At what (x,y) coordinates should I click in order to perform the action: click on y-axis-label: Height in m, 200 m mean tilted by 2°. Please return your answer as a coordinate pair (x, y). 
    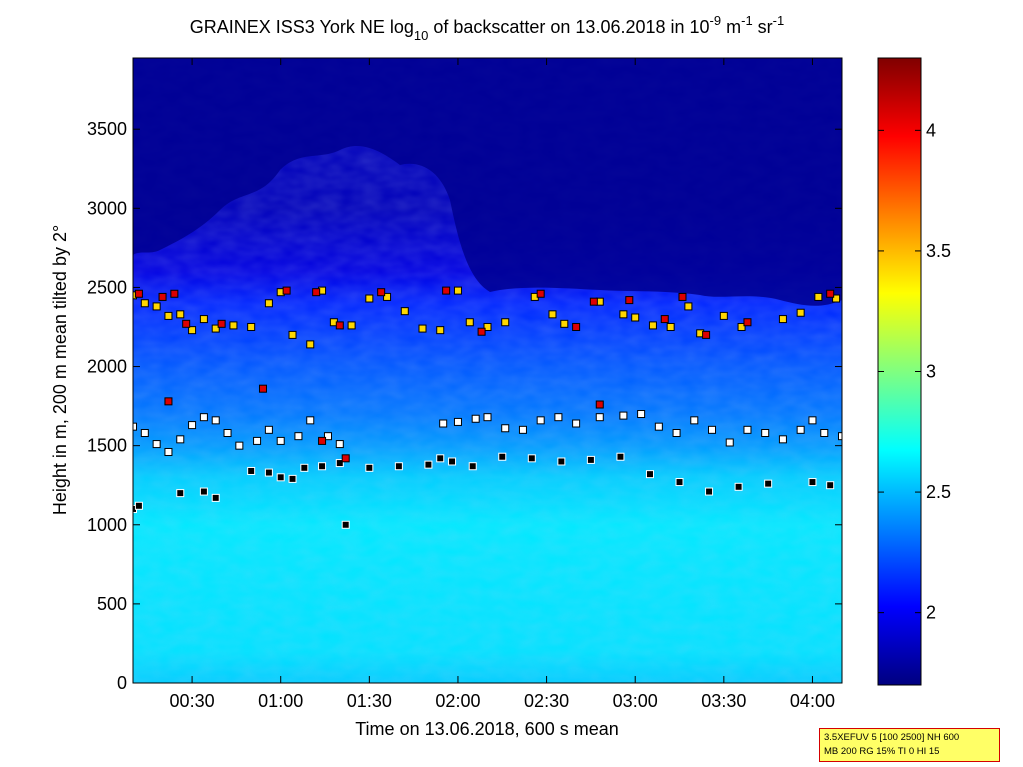
    Looking at the image, I should click on (60, 370).